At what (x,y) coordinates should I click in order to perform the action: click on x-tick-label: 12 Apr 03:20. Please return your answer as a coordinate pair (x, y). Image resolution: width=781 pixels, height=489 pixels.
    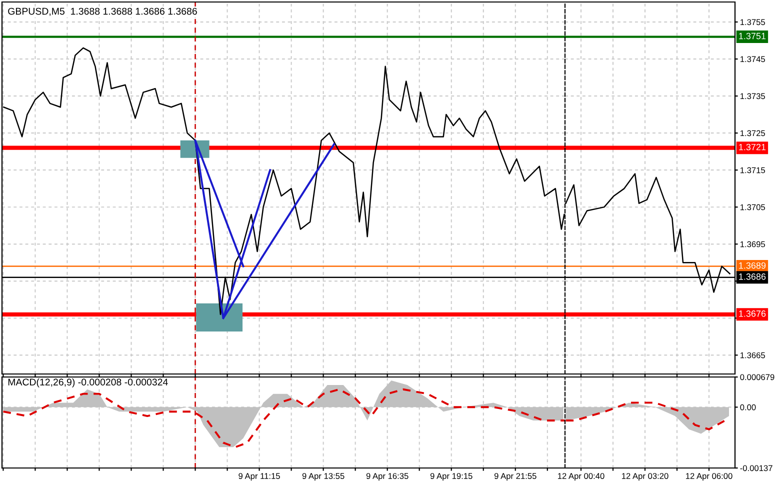
    Looking at the image, I should click on (645, 477).